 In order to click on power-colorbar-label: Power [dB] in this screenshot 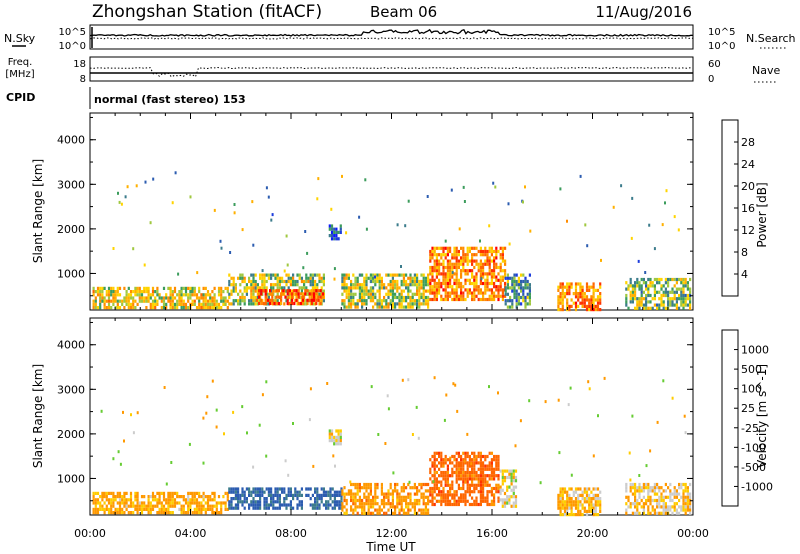, I will do `click(762, 214)`.